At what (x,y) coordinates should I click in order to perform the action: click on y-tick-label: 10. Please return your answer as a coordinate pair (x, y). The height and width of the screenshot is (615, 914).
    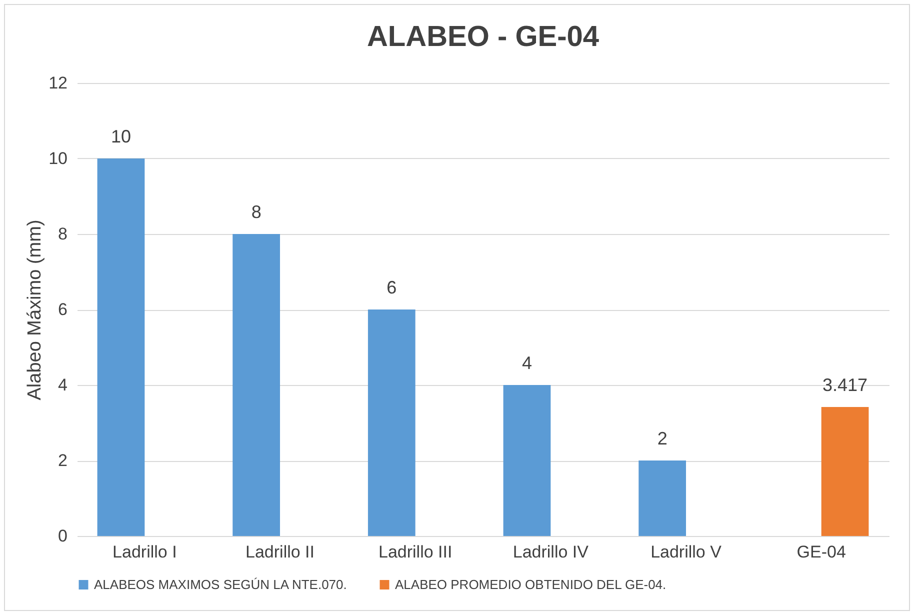
    Looking at the image, I should click on (58, 158).